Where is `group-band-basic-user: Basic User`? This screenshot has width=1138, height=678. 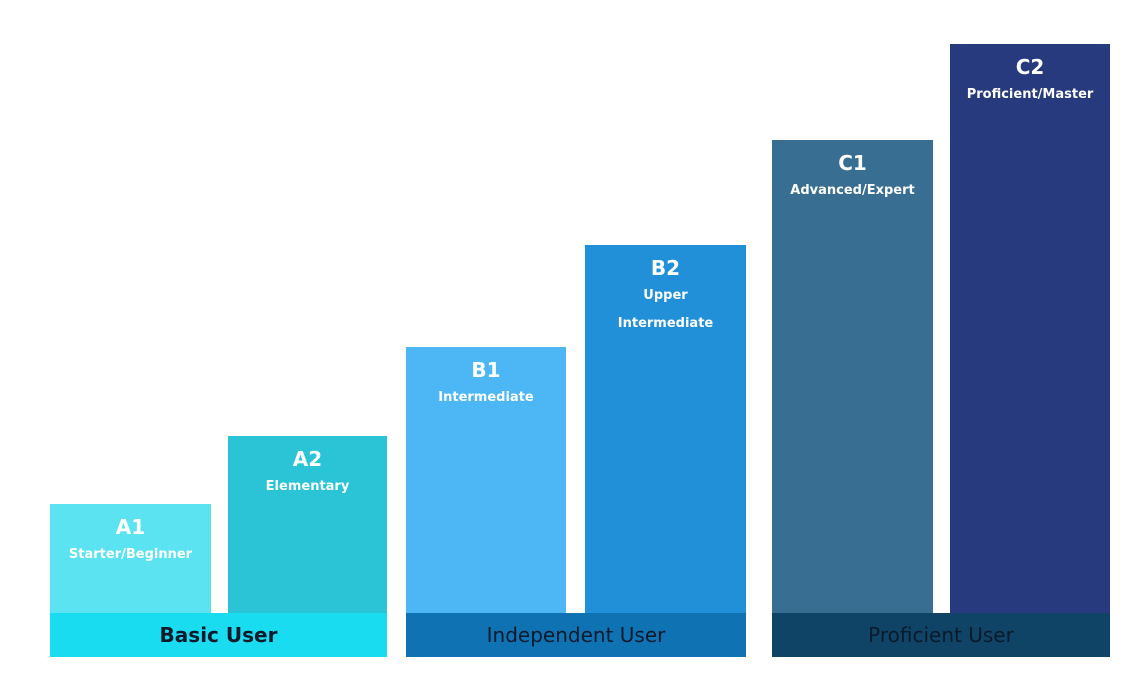 group-band-basic-user: Basic User is located at coordinates (218, 635).